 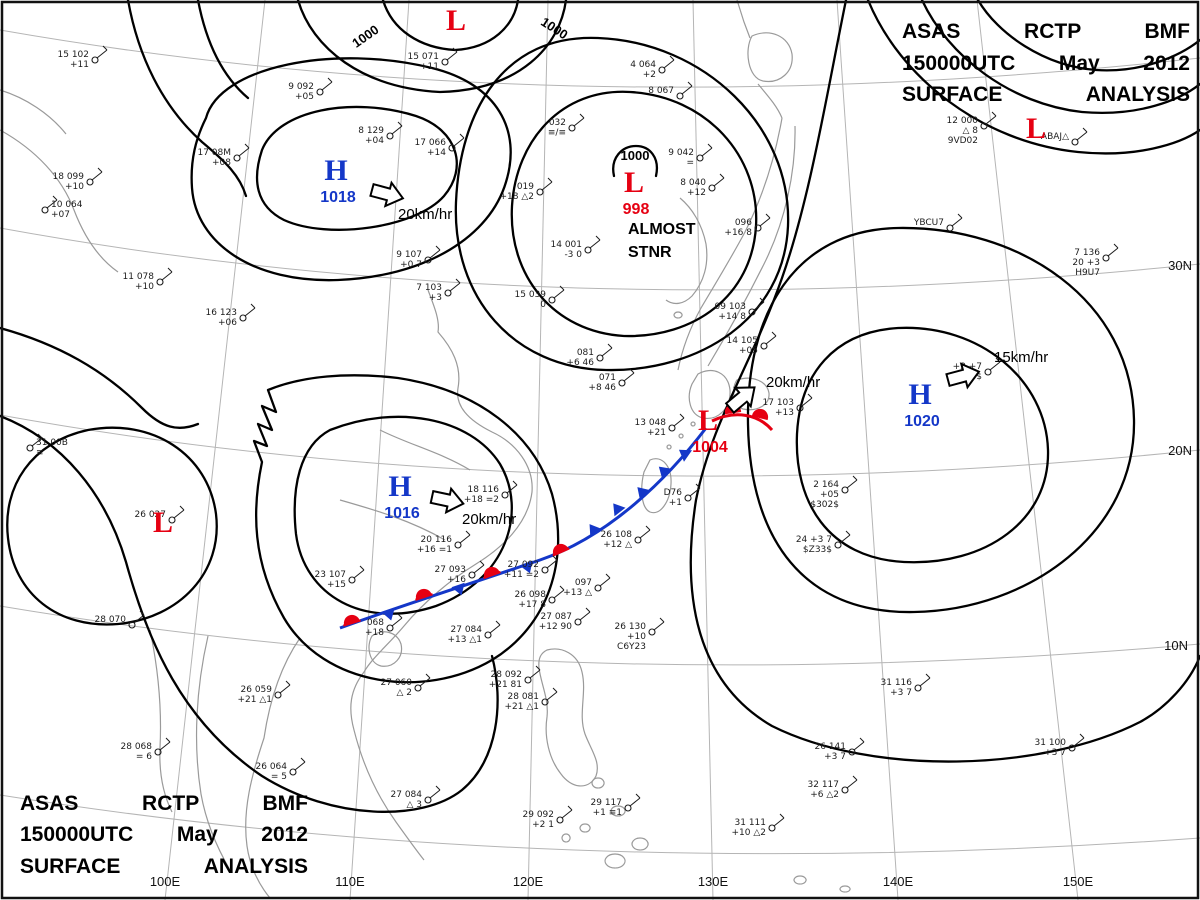 What do you see at coordinates (435, 298) in the screenshot?
I see `station-reading: +3` at bounding box center [435, 298].